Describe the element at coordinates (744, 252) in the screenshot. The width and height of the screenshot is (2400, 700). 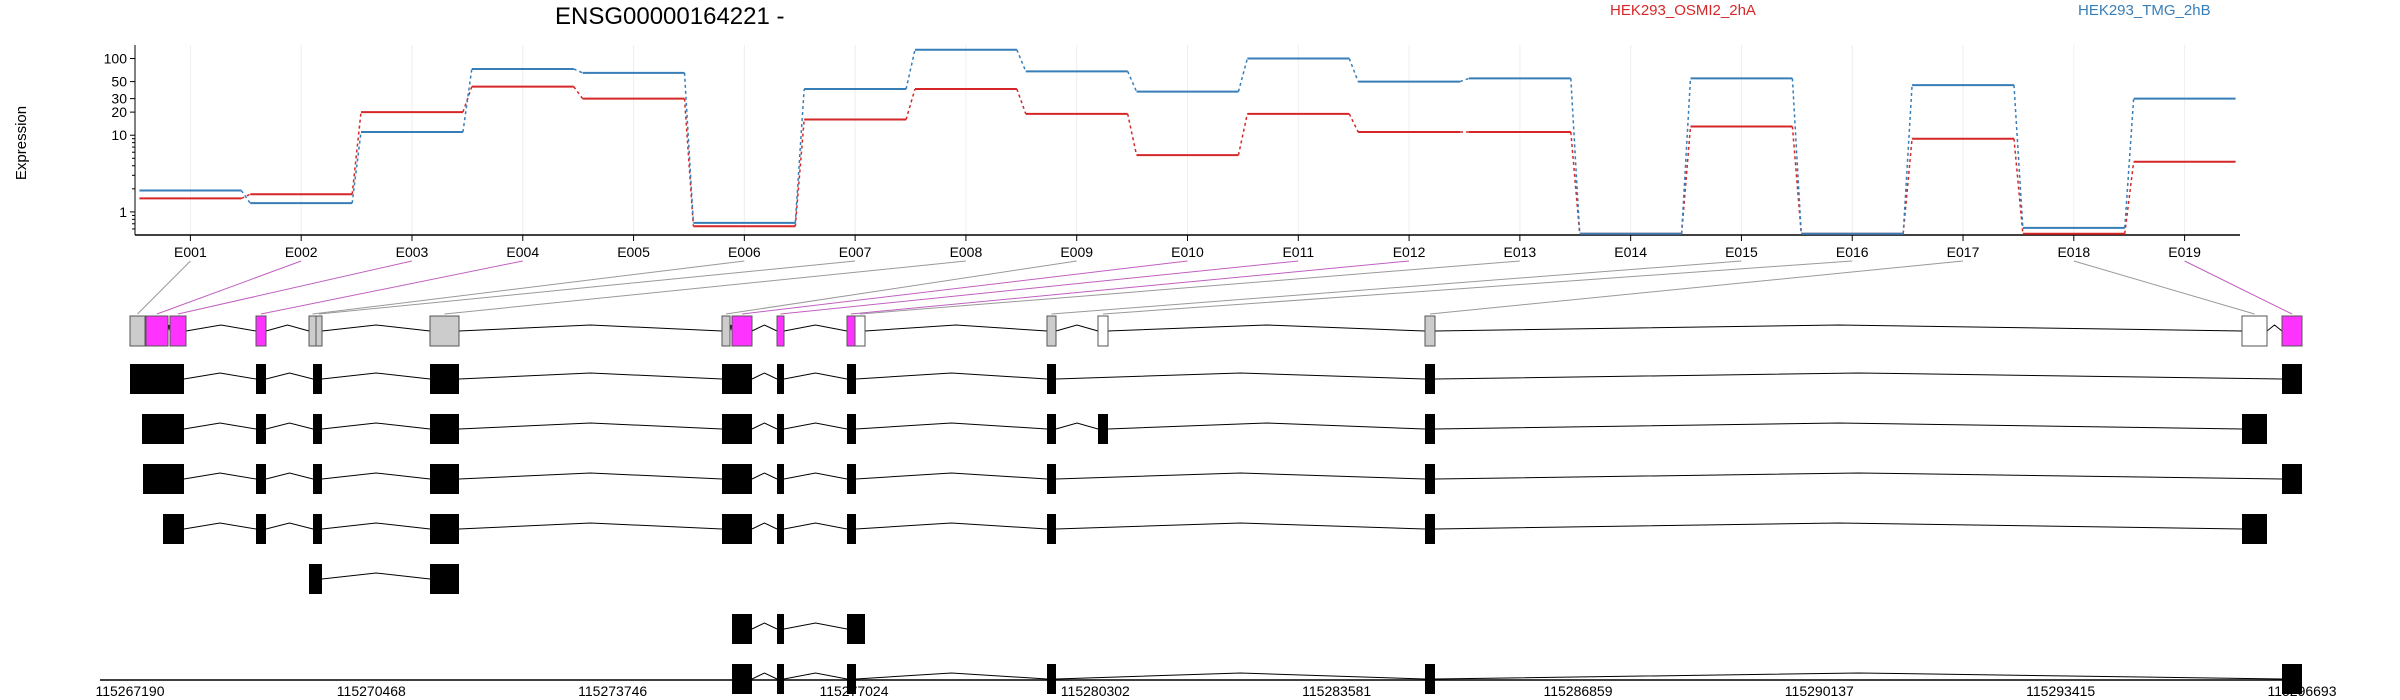
I see `x-tick-label: E006` at that location.